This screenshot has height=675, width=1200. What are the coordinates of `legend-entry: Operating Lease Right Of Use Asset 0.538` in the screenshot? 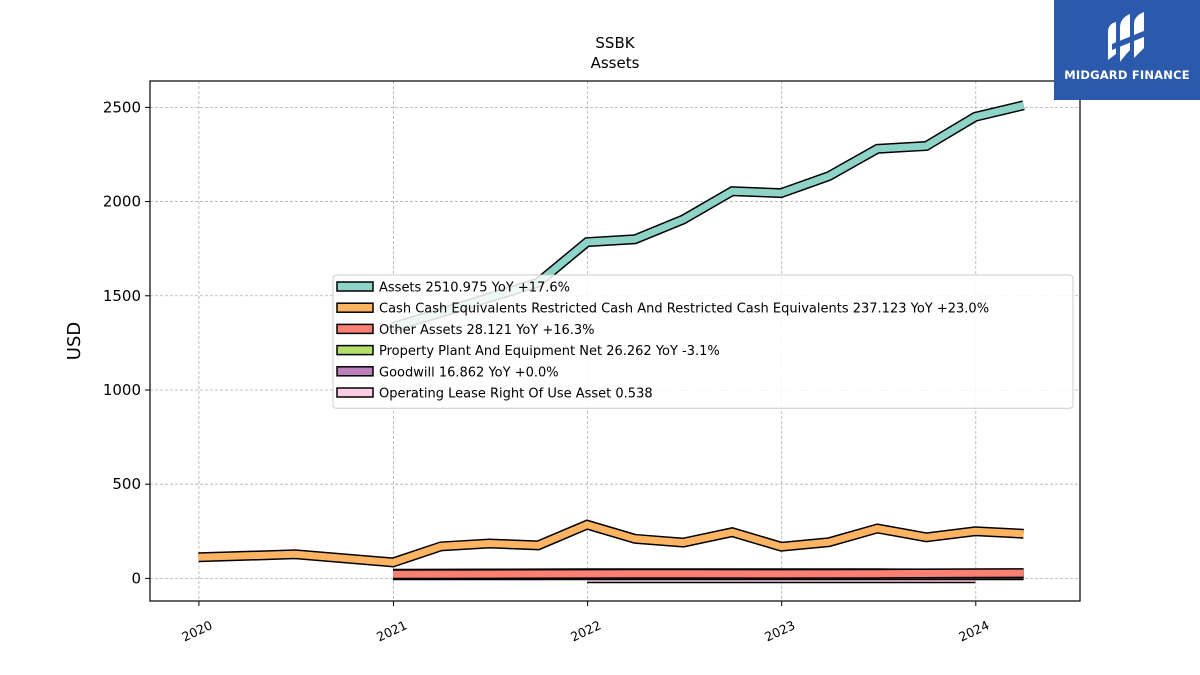 It's located at (494, 394).